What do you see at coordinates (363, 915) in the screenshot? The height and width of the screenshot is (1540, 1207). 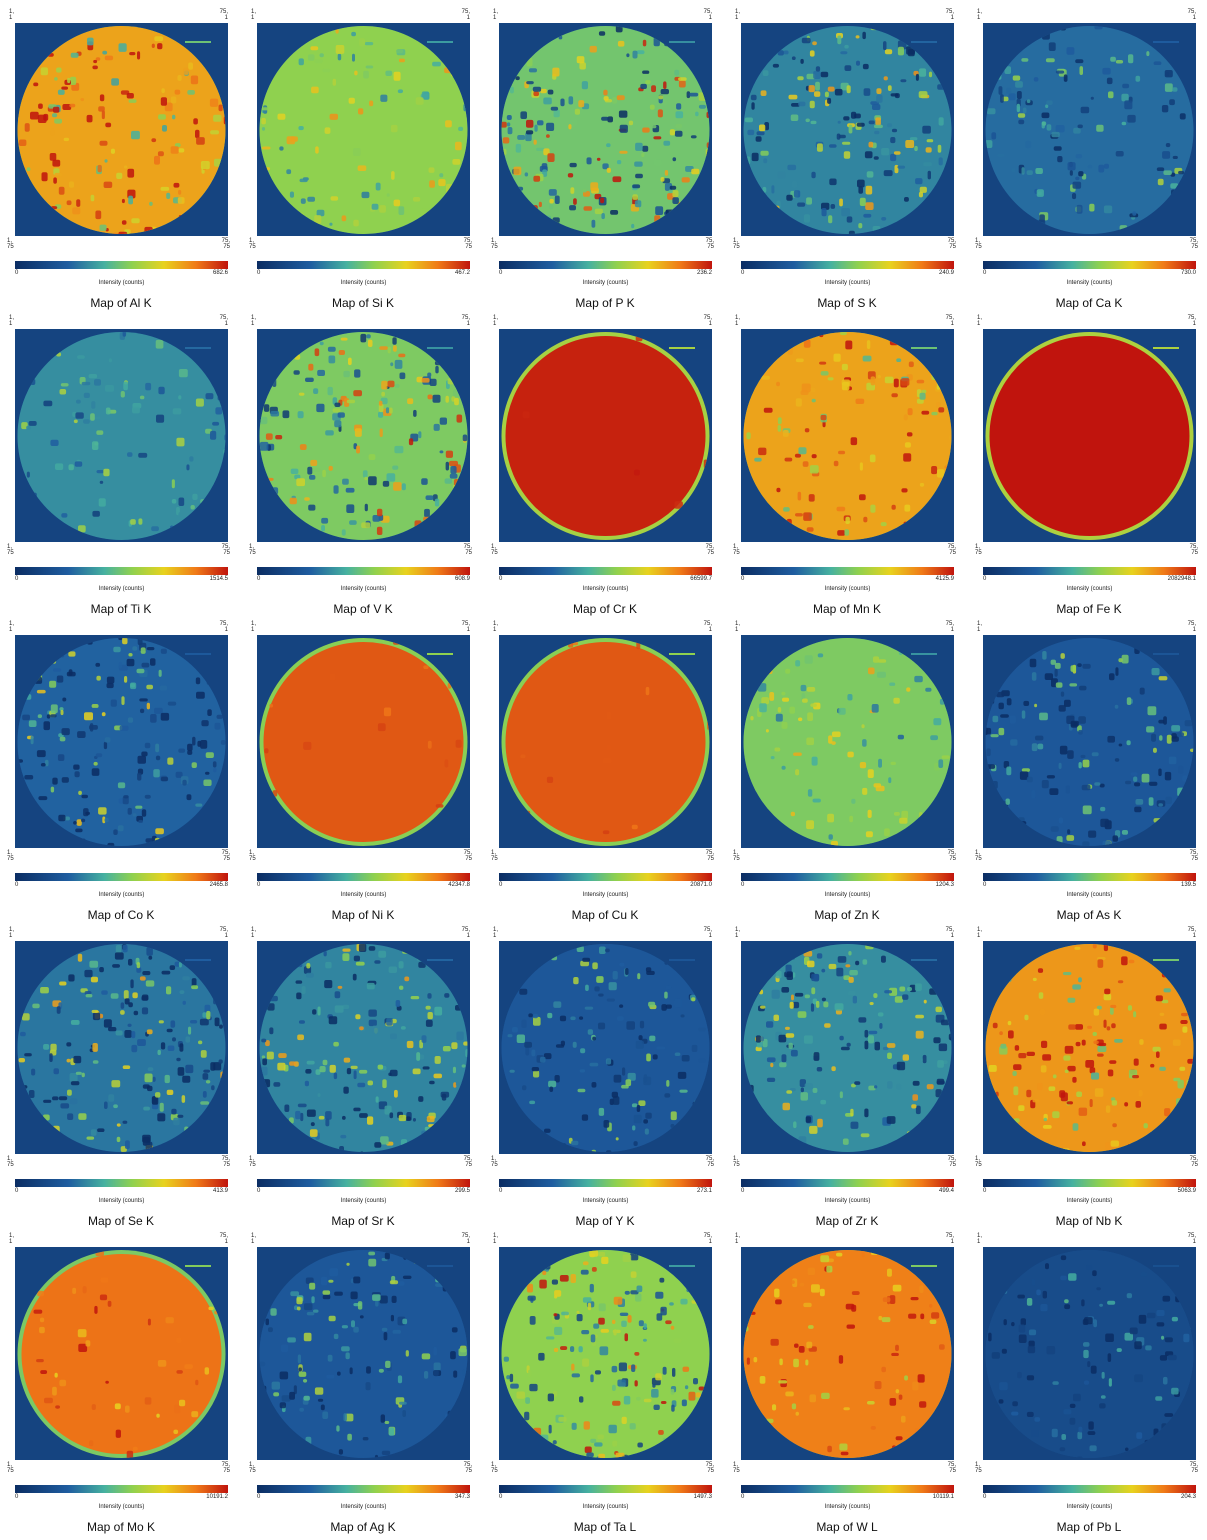 I see `map-title: Map of Ni K` at bounding box center [363, 915].